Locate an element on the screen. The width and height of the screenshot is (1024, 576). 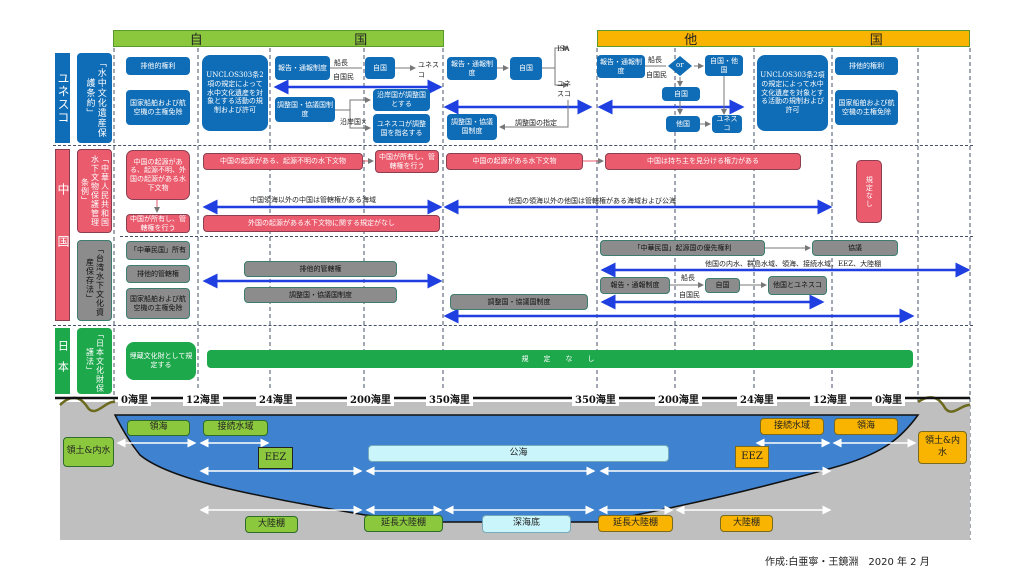
prc-law-label: 「中華人民共和国水下文物保護管理条例」 is located at coordinates (94, 191).